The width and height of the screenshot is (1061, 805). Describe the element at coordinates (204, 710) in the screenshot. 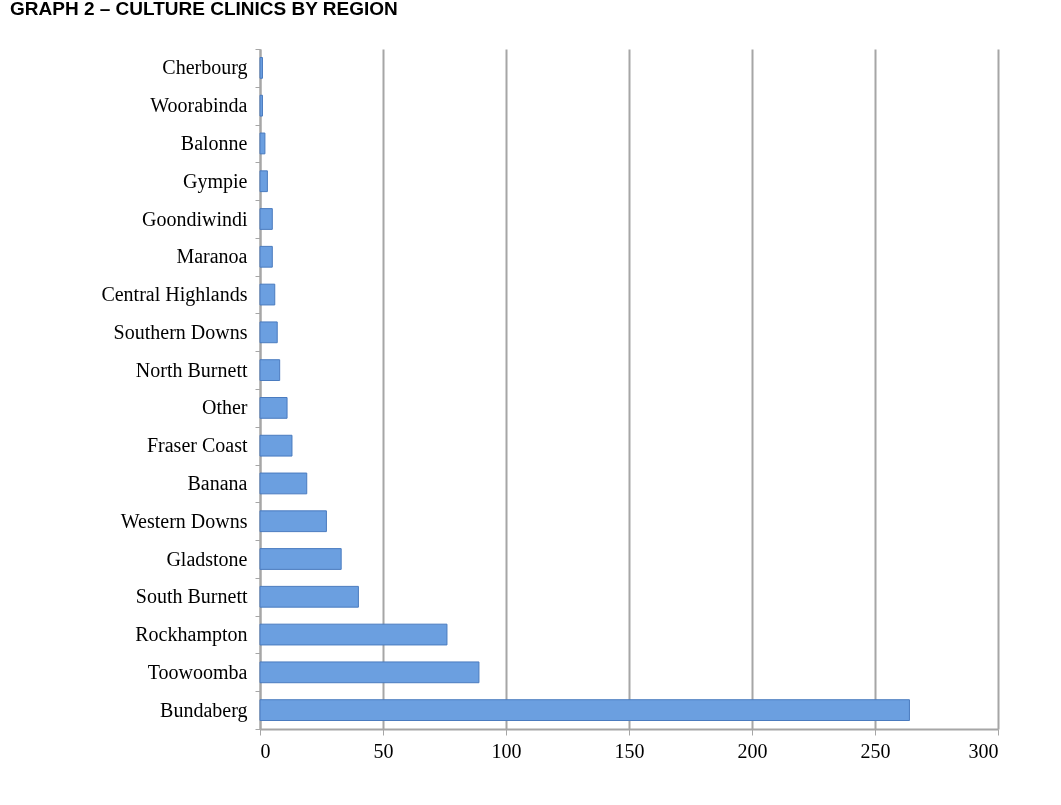

I see `y-tick-label: Bundaberg` at that location.